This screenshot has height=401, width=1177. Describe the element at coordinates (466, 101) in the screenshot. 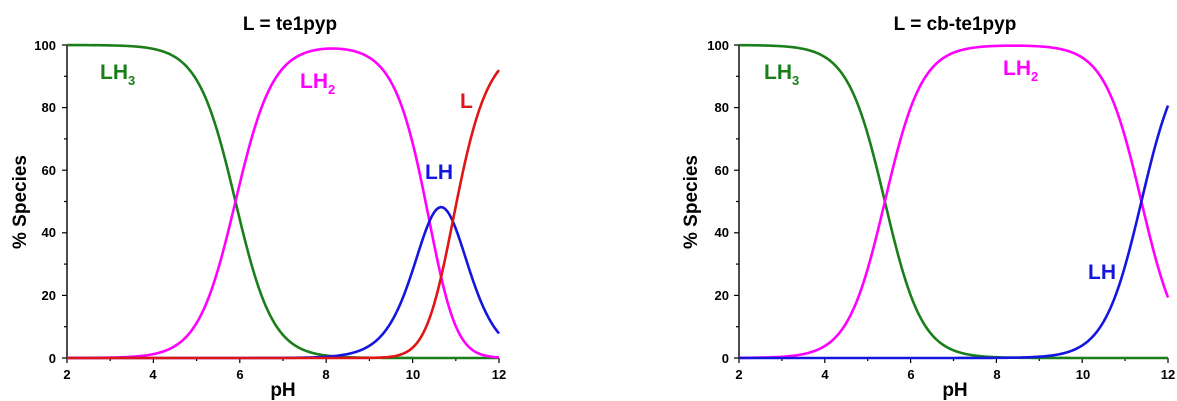

I see `series-label-l: L` at that location.